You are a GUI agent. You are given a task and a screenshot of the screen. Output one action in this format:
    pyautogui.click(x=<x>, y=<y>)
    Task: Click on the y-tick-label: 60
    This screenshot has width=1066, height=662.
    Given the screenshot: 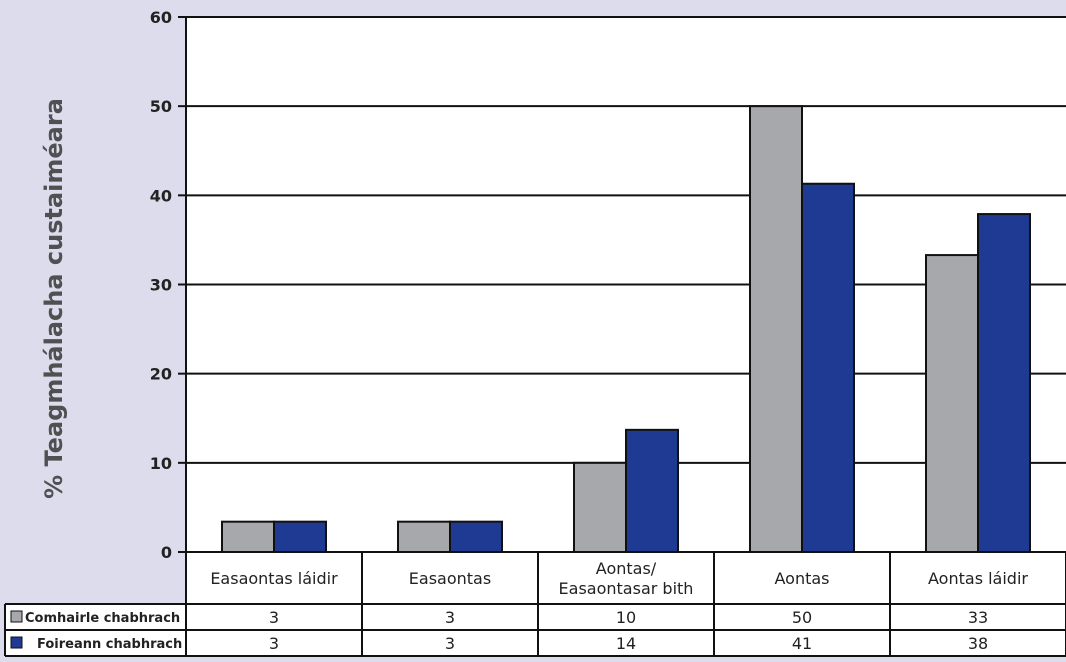 What is the action you would take?
    pyautogui.click(x=161, y=17)
    